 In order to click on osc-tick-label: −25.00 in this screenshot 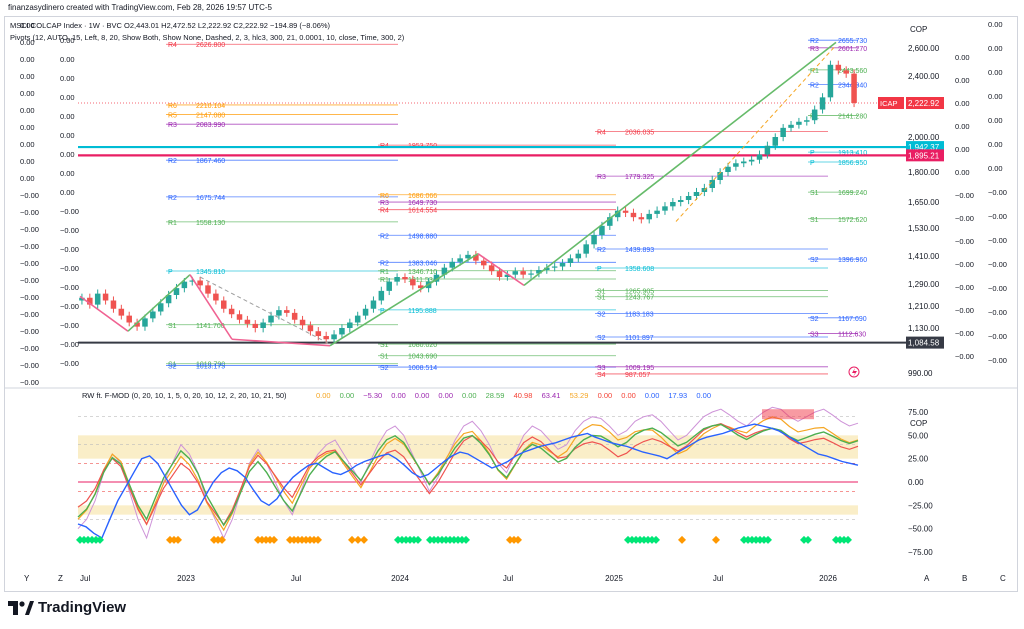, I will do `click(920, 505)`.